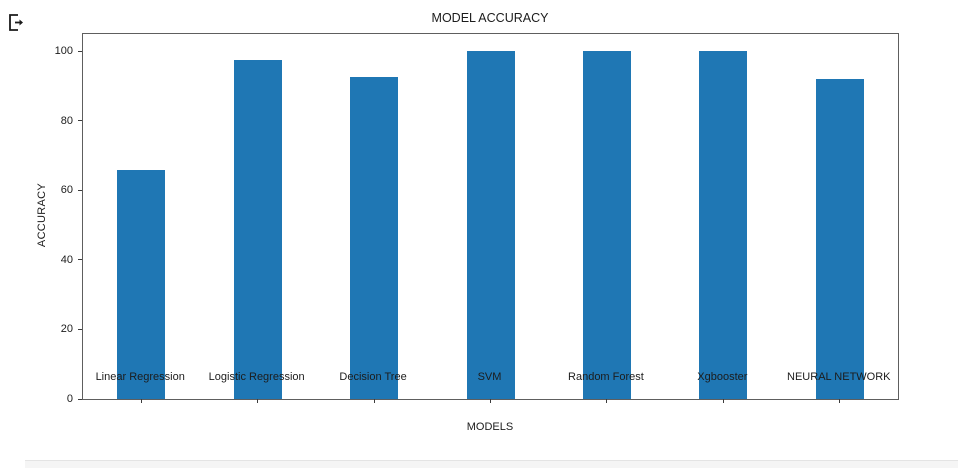  I want to click on x-tick-label: Logistic Regression, so click(256, 377).